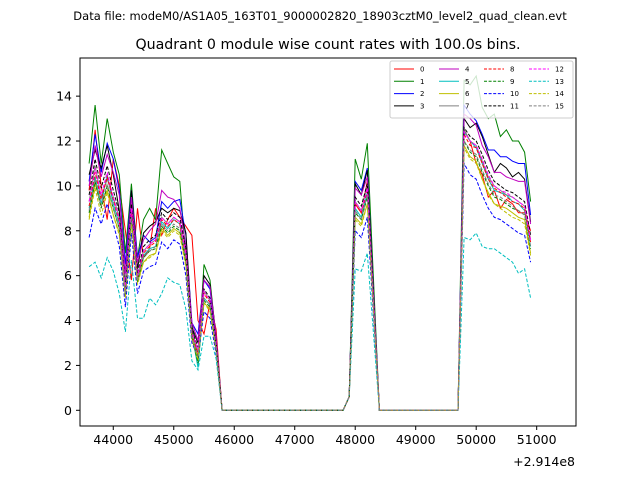  I want to click on x-offset-text: +2.914e8, so click(544, 461).